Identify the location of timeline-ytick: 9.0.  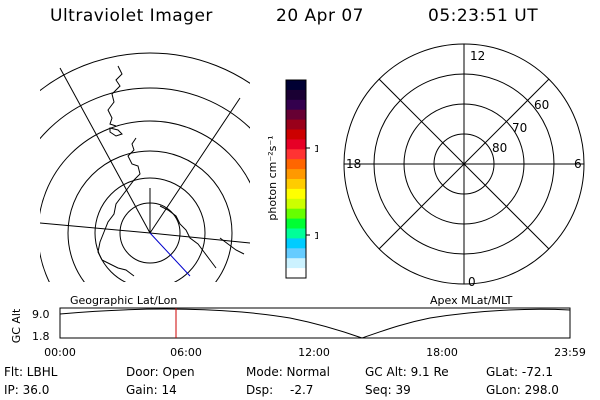
(41, 314).